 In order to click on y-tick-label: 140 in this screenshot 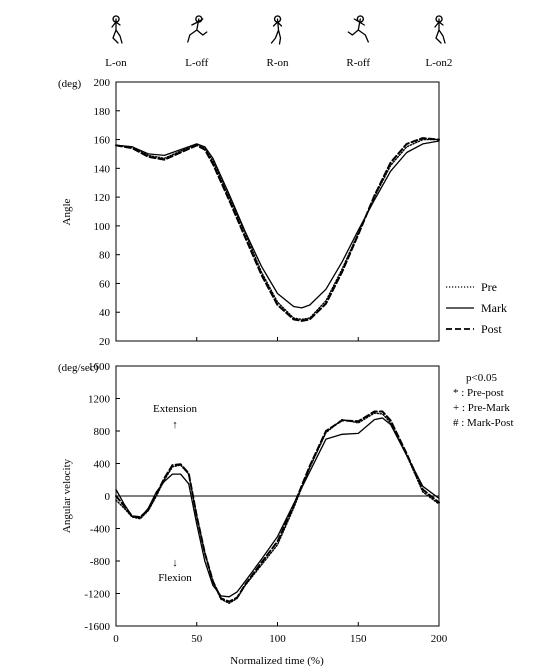, I will do `click(102, 169)`.